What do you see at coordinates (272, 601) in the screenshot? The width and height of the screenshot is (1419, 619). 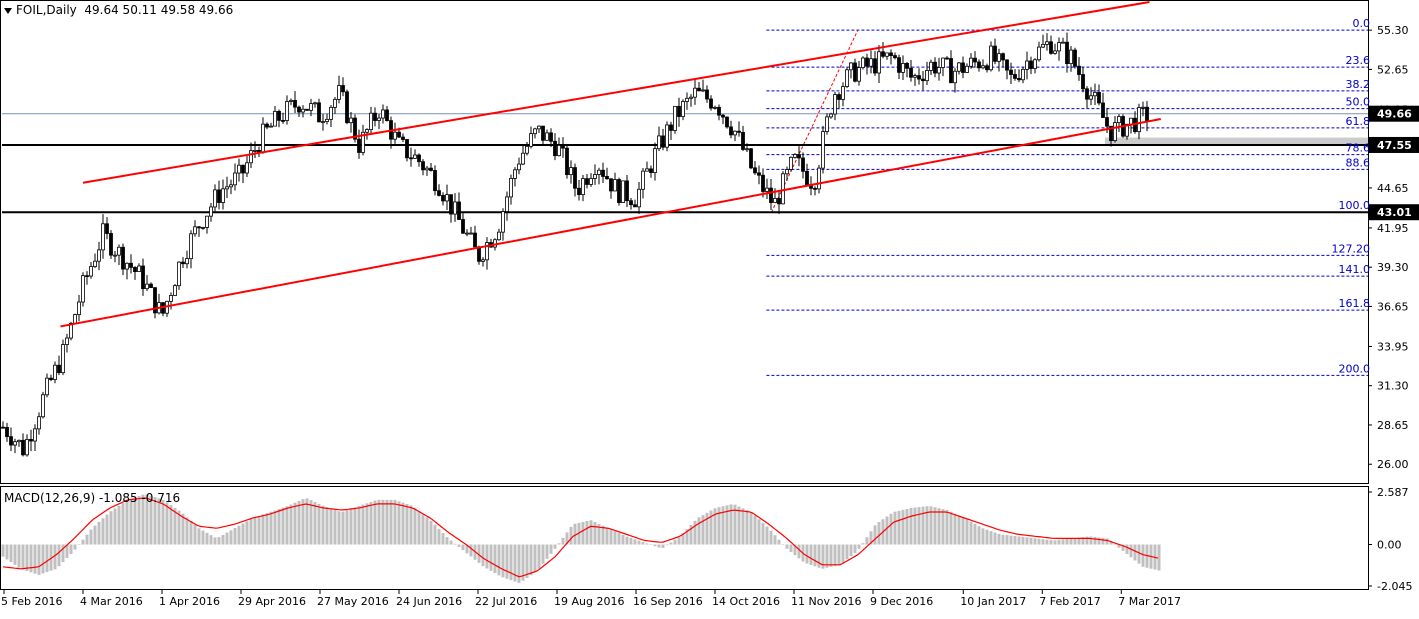 I see `date-tick-label: 29 Apr 2016` at bounding box center [272, 601].